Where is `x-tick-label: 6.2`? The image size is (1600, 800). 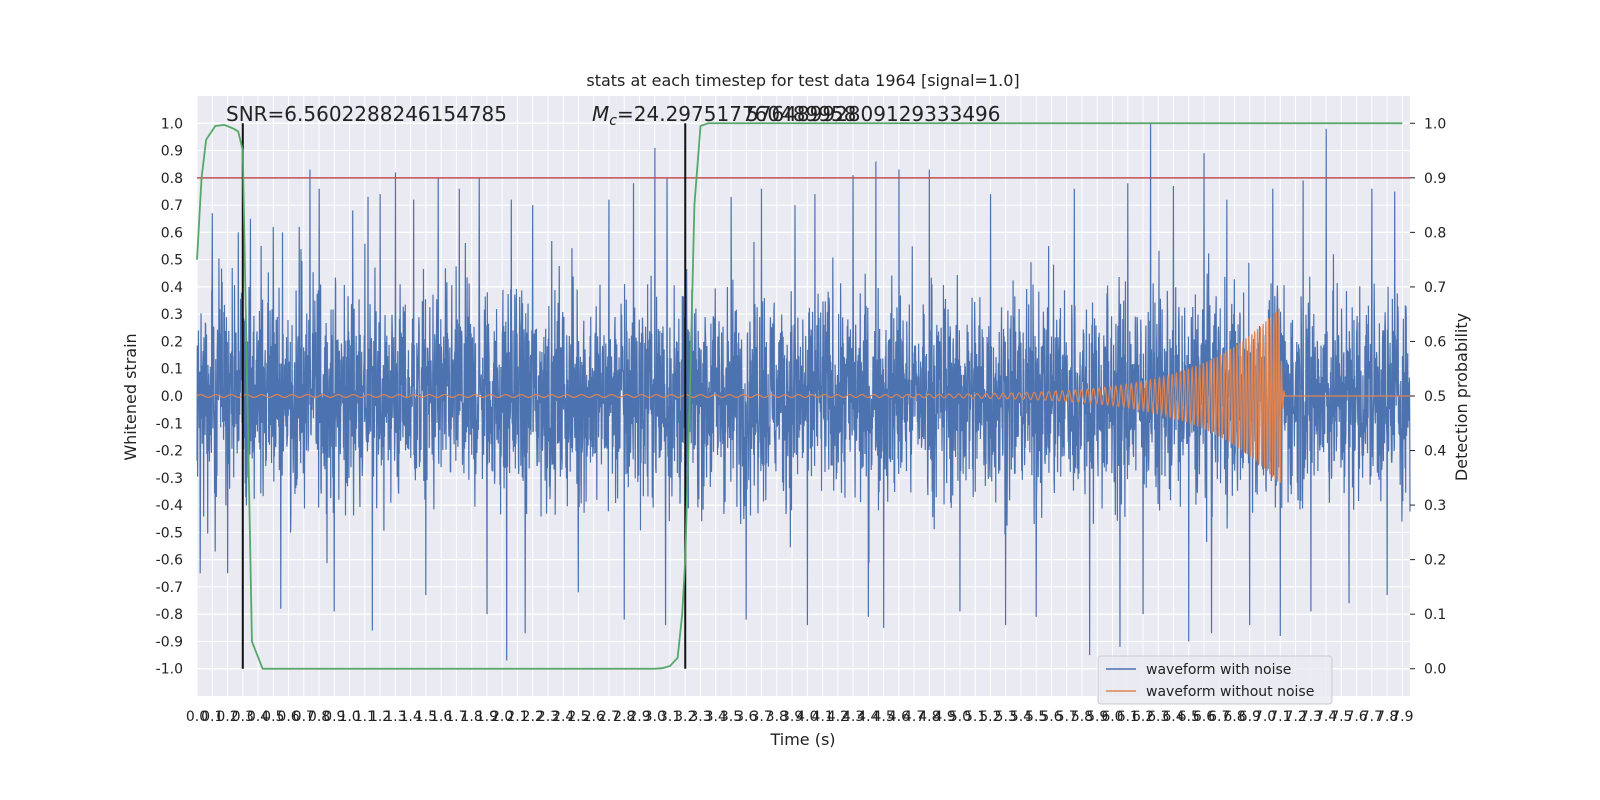 x-tick-label: 6.2 is located at coordinates (1143, 717).